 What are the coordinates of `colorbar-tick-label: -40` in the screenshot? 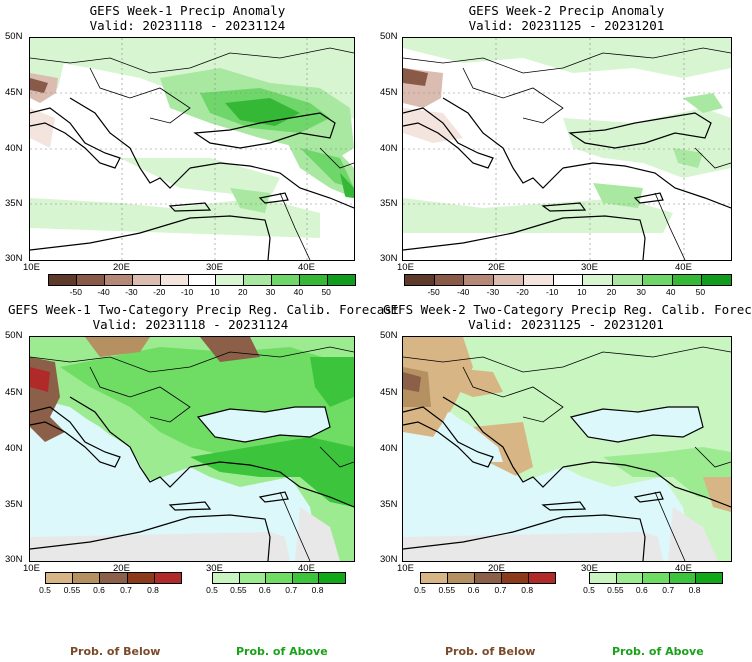 It's located at (463, 292).